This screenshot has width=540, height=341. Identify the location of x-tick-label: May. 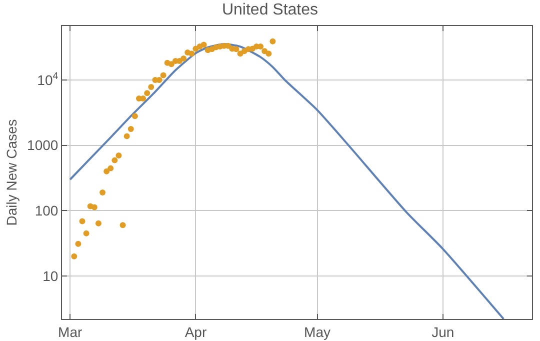
(317, 332).